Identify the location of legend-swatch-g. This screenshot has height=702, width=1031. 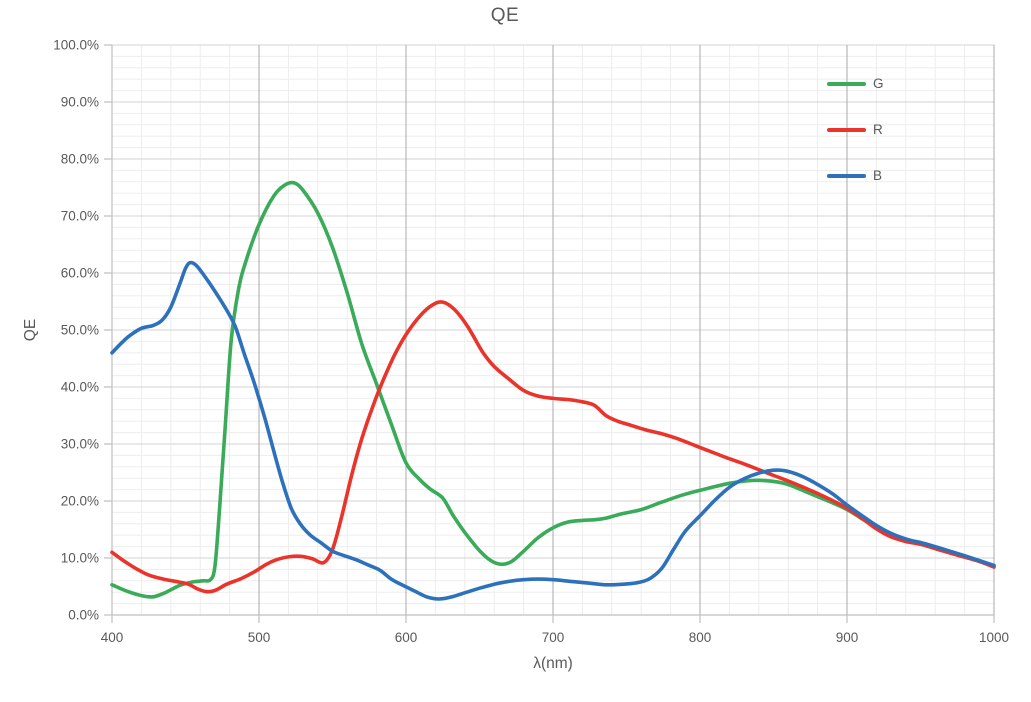
(846, 84).